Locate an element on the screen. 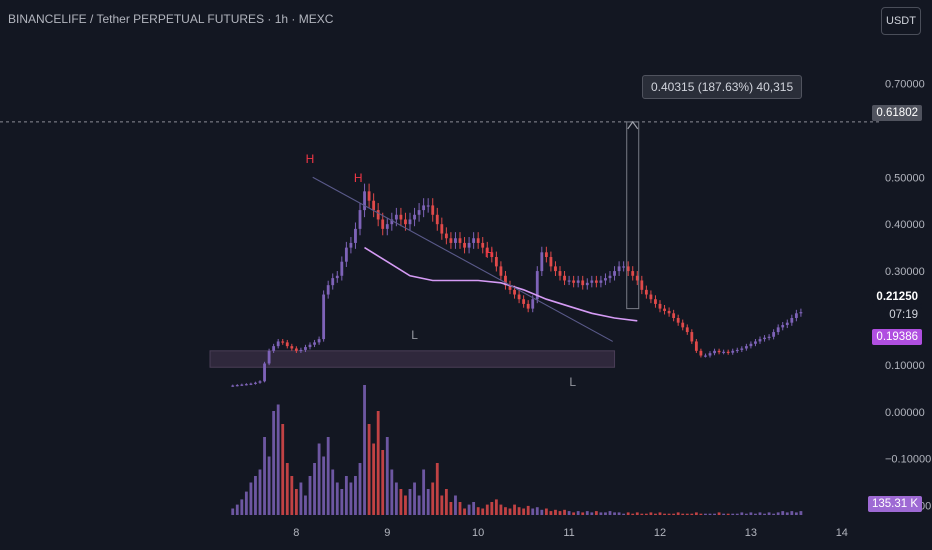  target-price-tag: 0.61802 is located at coordinates (897, 113).